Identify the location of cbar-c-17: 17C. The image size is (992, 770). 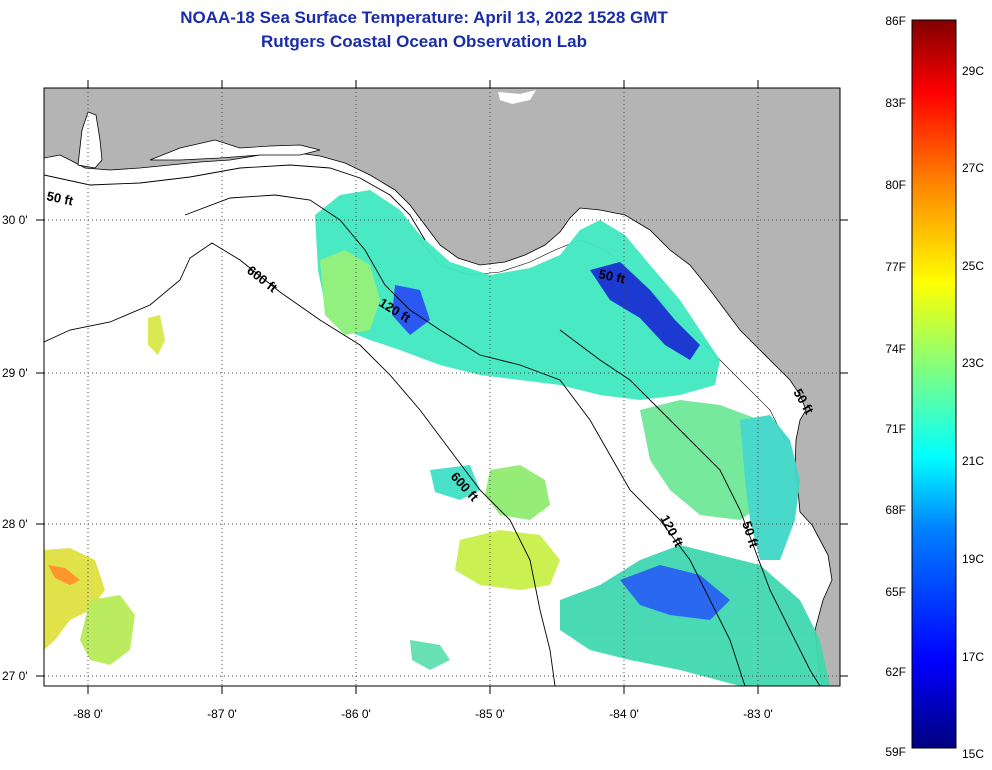
(973, 657).